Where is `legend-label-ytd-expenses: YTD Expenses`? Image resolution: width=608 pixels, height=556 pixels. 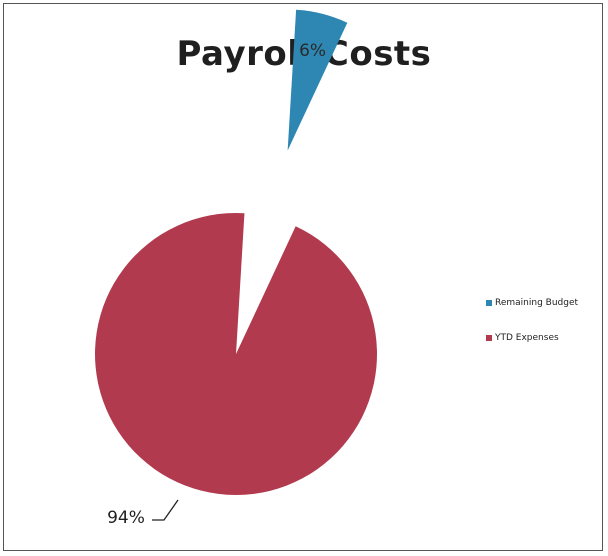 legend-label-ytd-expenses: YTD Expenses is located at coordinates (527, 337).